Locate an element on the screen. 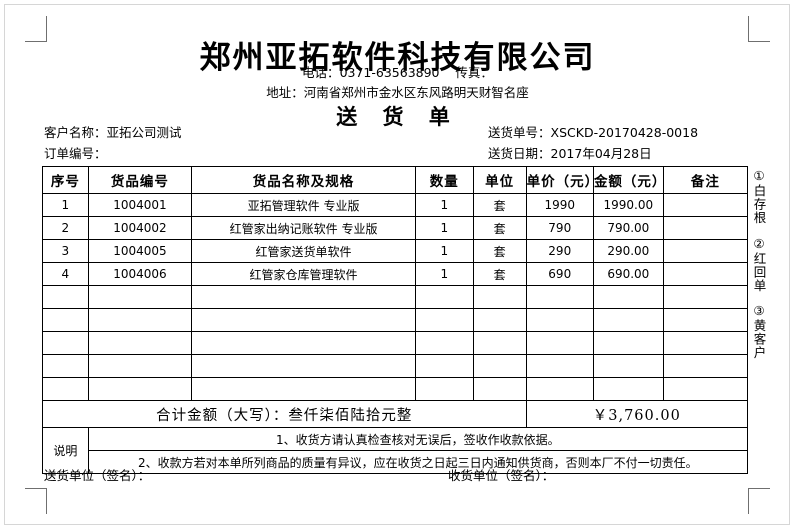  note-row-1: 说明 1、收货方请认真检查核对无误后，签收作收款依据。 is located at coordinates (395, 450).